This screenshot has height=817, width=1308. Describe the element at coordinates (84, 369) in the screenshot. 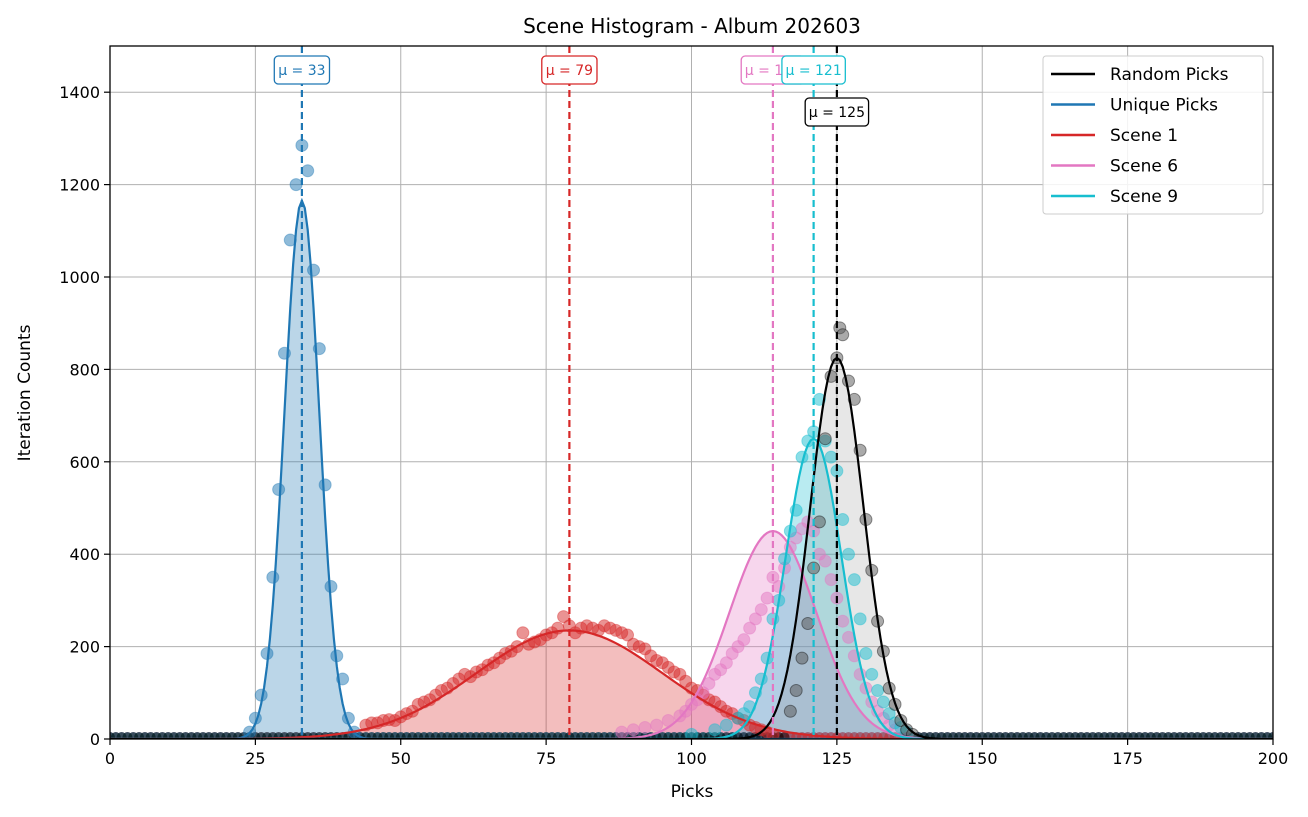

I see `y-tick-label: 800` at that location.